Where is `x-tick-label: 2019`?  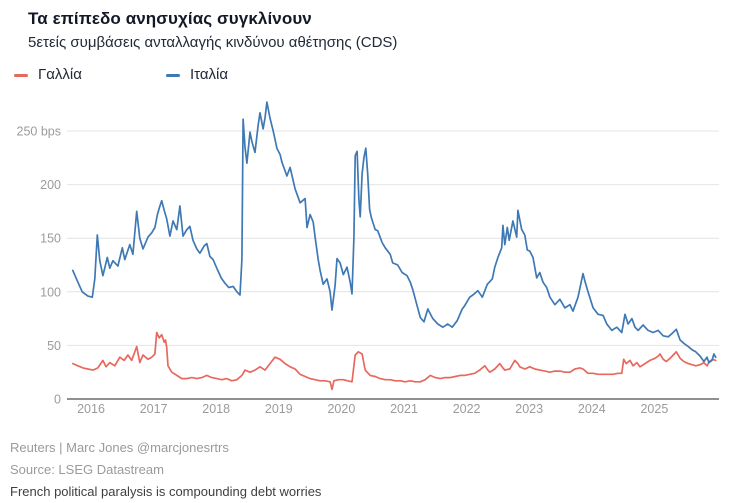
x-tick-label: 2019 is located at coordinates (279, 409).